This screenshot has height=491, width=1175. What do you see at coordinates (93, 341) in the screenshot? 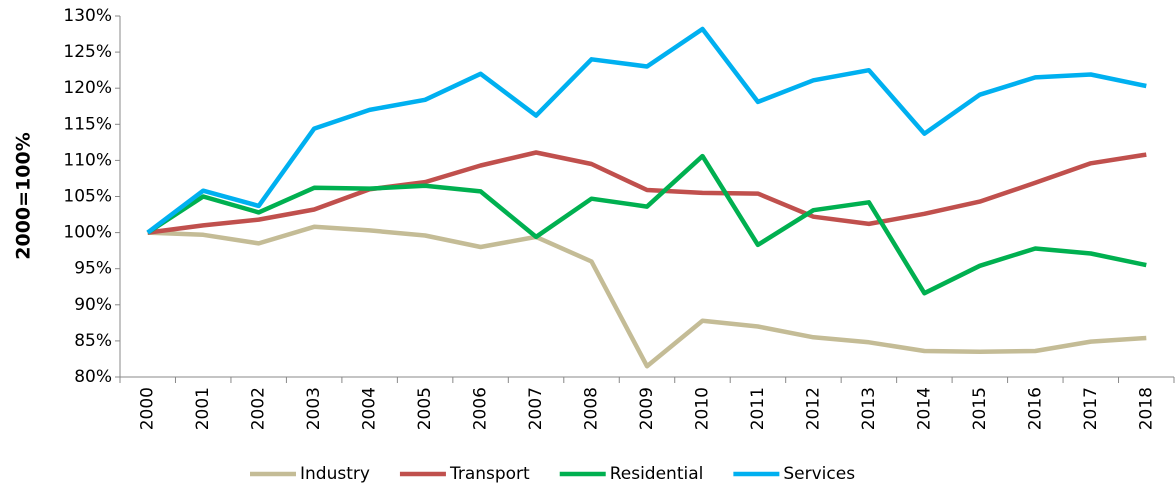
I see `y-tick-label: 85%` at bounding box center [93, 341].